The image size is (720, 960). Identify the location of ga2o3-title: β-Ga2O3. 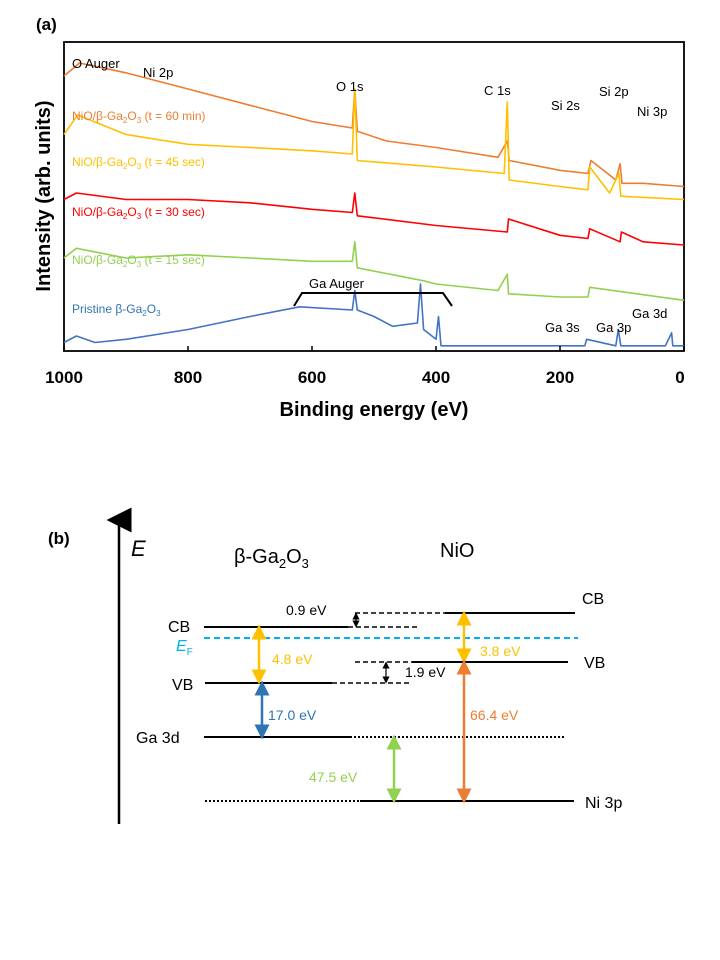
(271, 558).